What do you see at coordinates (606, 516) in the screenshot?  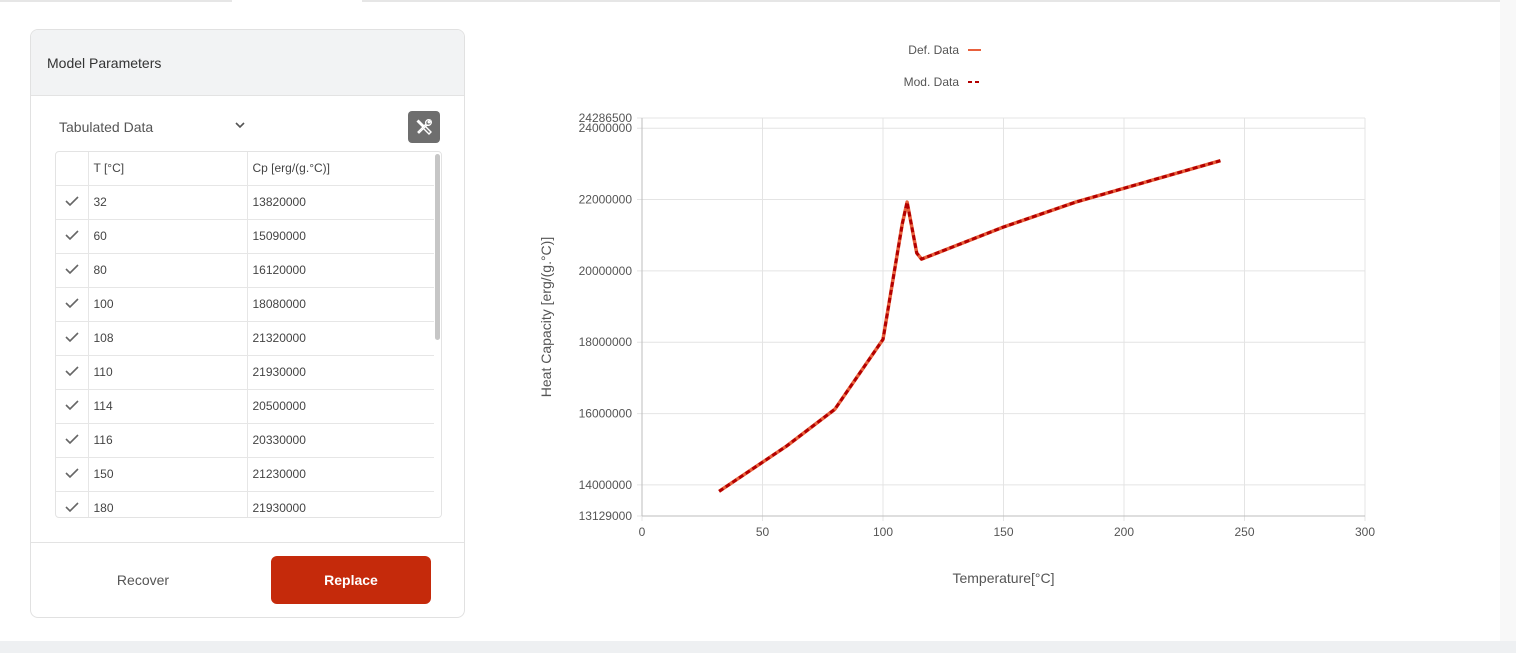 I see `y-tick-label: 13129000` at bounding box center [606, 516].